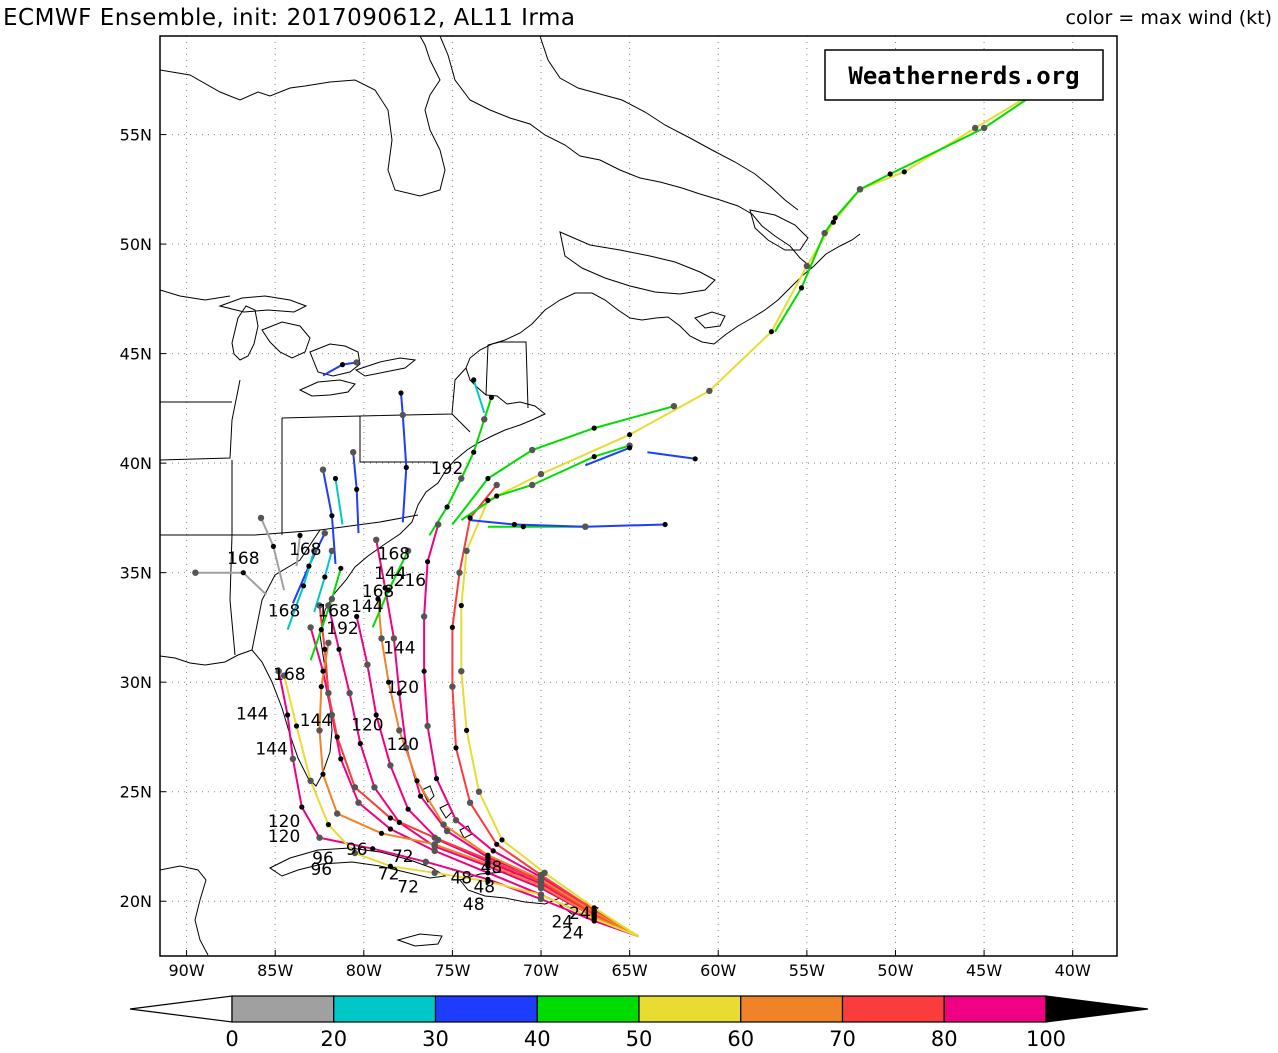 The height and width of the screenshot is (1053, 1278). Describe the element at coordinates (474, 905) in the screenshot. I see `forecast-hour-label: 48` at that location.